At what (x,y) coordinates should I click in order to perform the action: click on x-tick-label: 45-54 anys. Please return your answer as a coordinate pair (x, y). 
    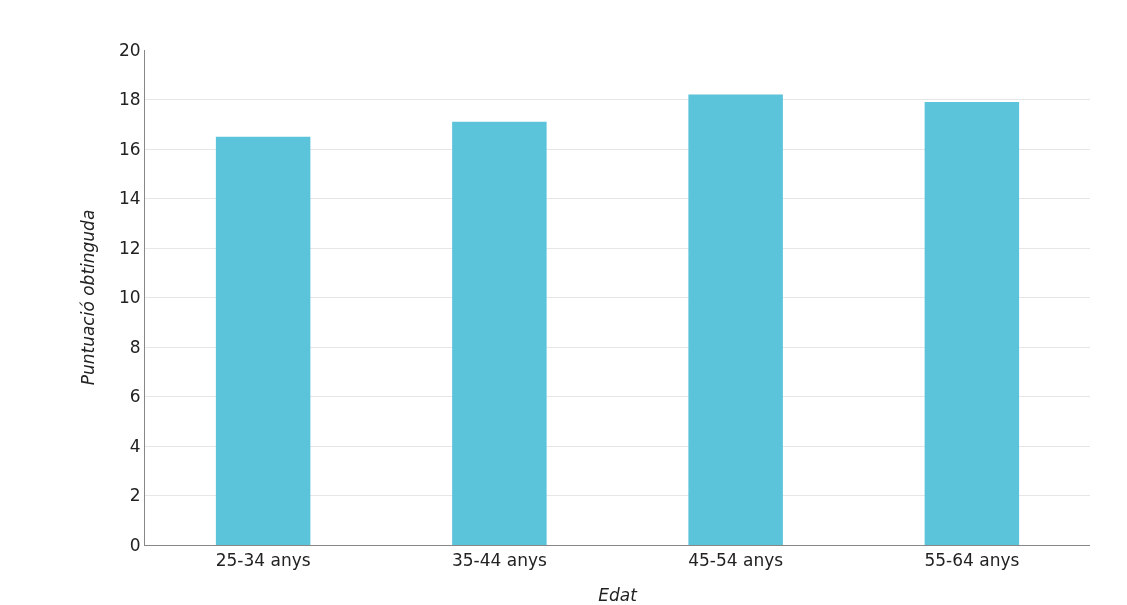
    Looking at the image, I should click on (736, 560).